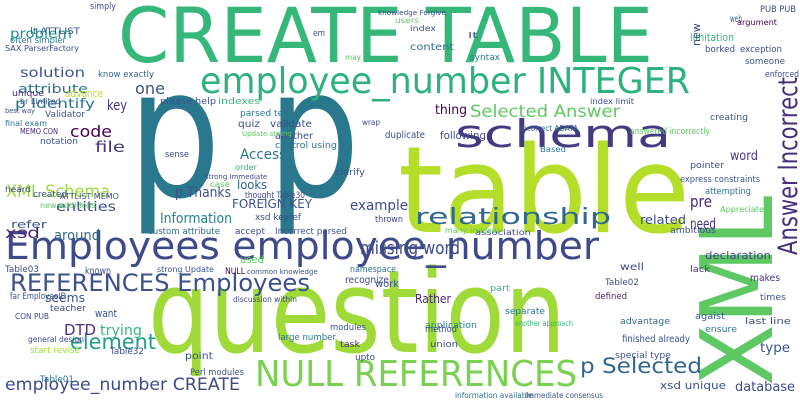  I want to click on cloud-word: created, so click(50, 195).